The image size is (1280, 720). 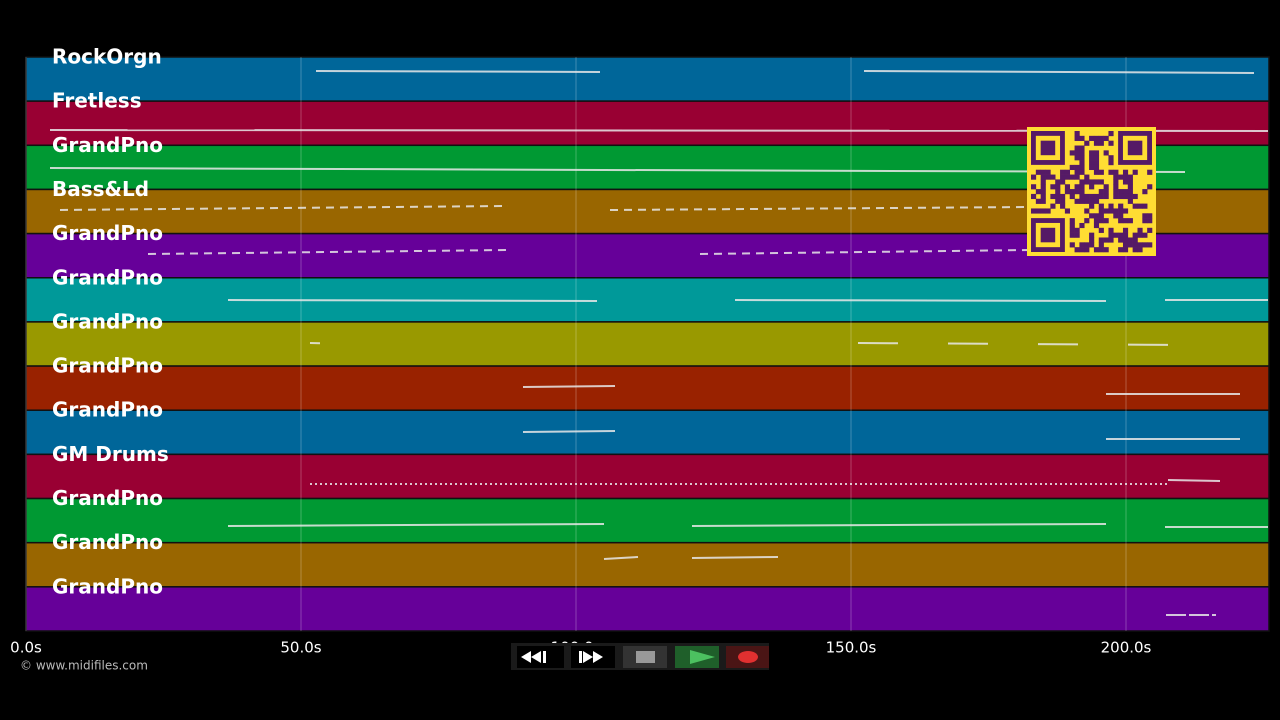 What do you see at coordinates (533, 657) in the screenshot?
I see `rewind-icon` at bounding box center [533, 657].